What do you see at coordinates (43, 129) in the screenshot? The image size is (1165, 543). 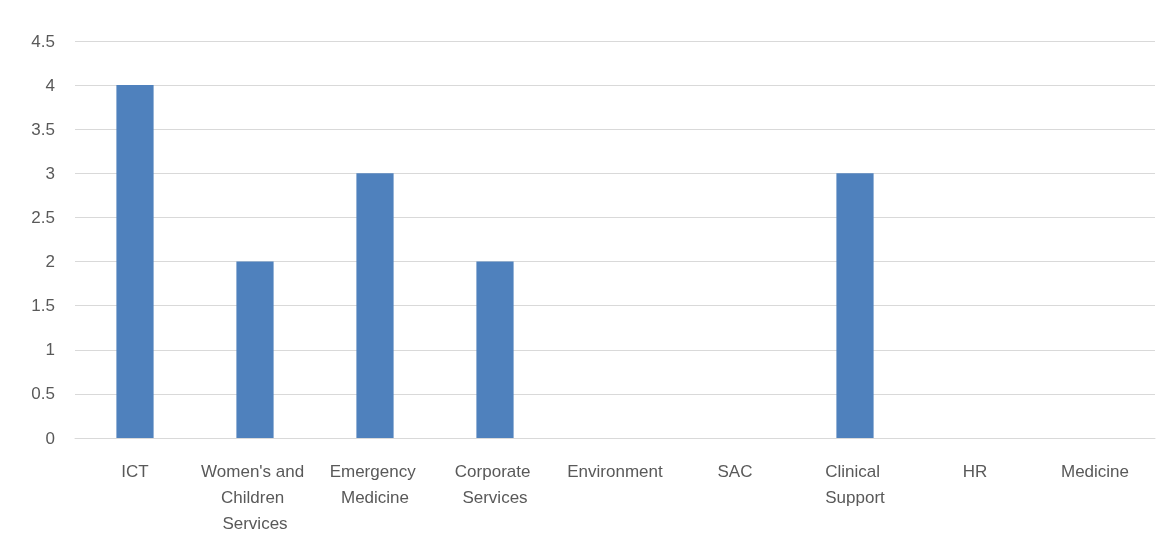 I see `y-tick-label: 3.5` at bounding box center [43, 129].